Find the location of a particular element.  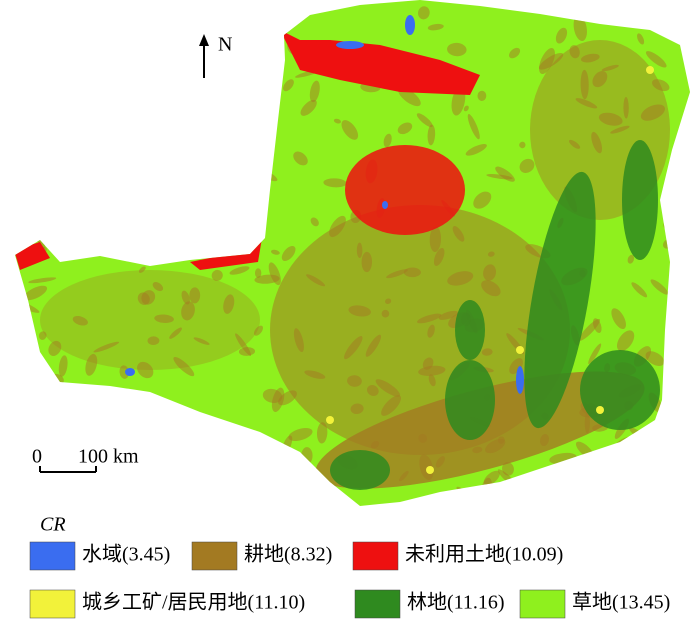

scale-end: 100 km is located at coordinates (108, 457).